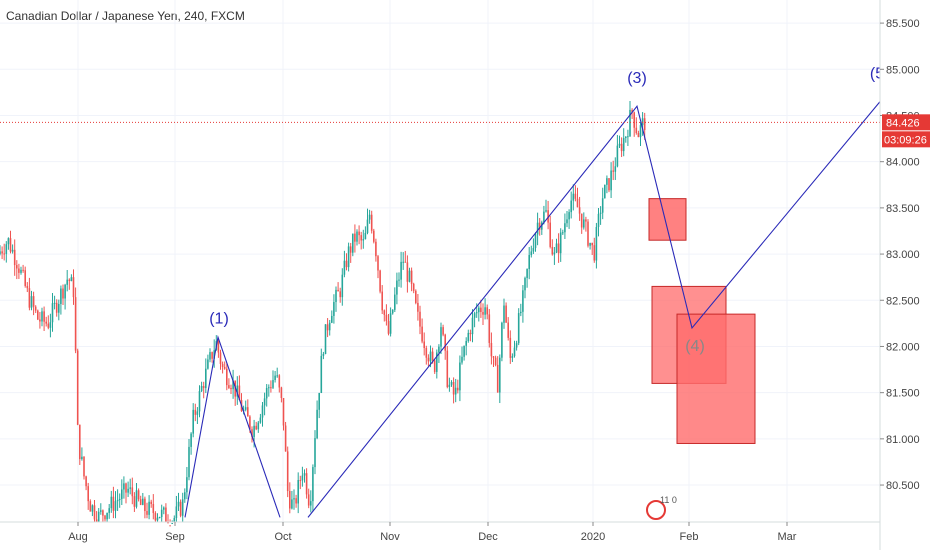  I want to click on wave-label: (4), so click(695, 346).